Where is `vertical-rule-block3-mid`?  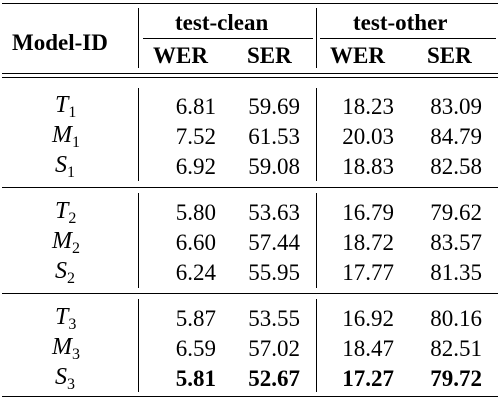
vertical-rule-block3-mid is located at coordinates (316, 345).